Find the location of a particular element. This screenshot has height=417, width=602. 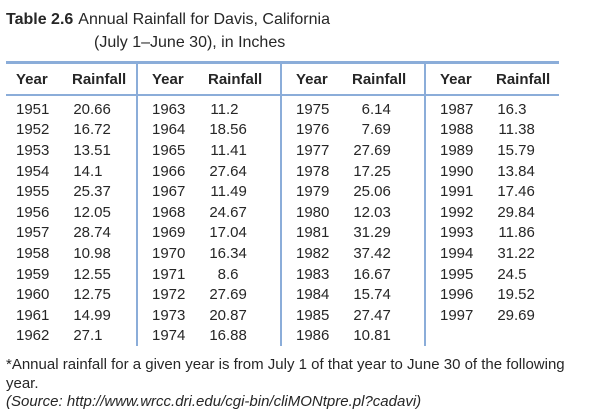

year-cell: 1956 is located at coordinates (33, 212).